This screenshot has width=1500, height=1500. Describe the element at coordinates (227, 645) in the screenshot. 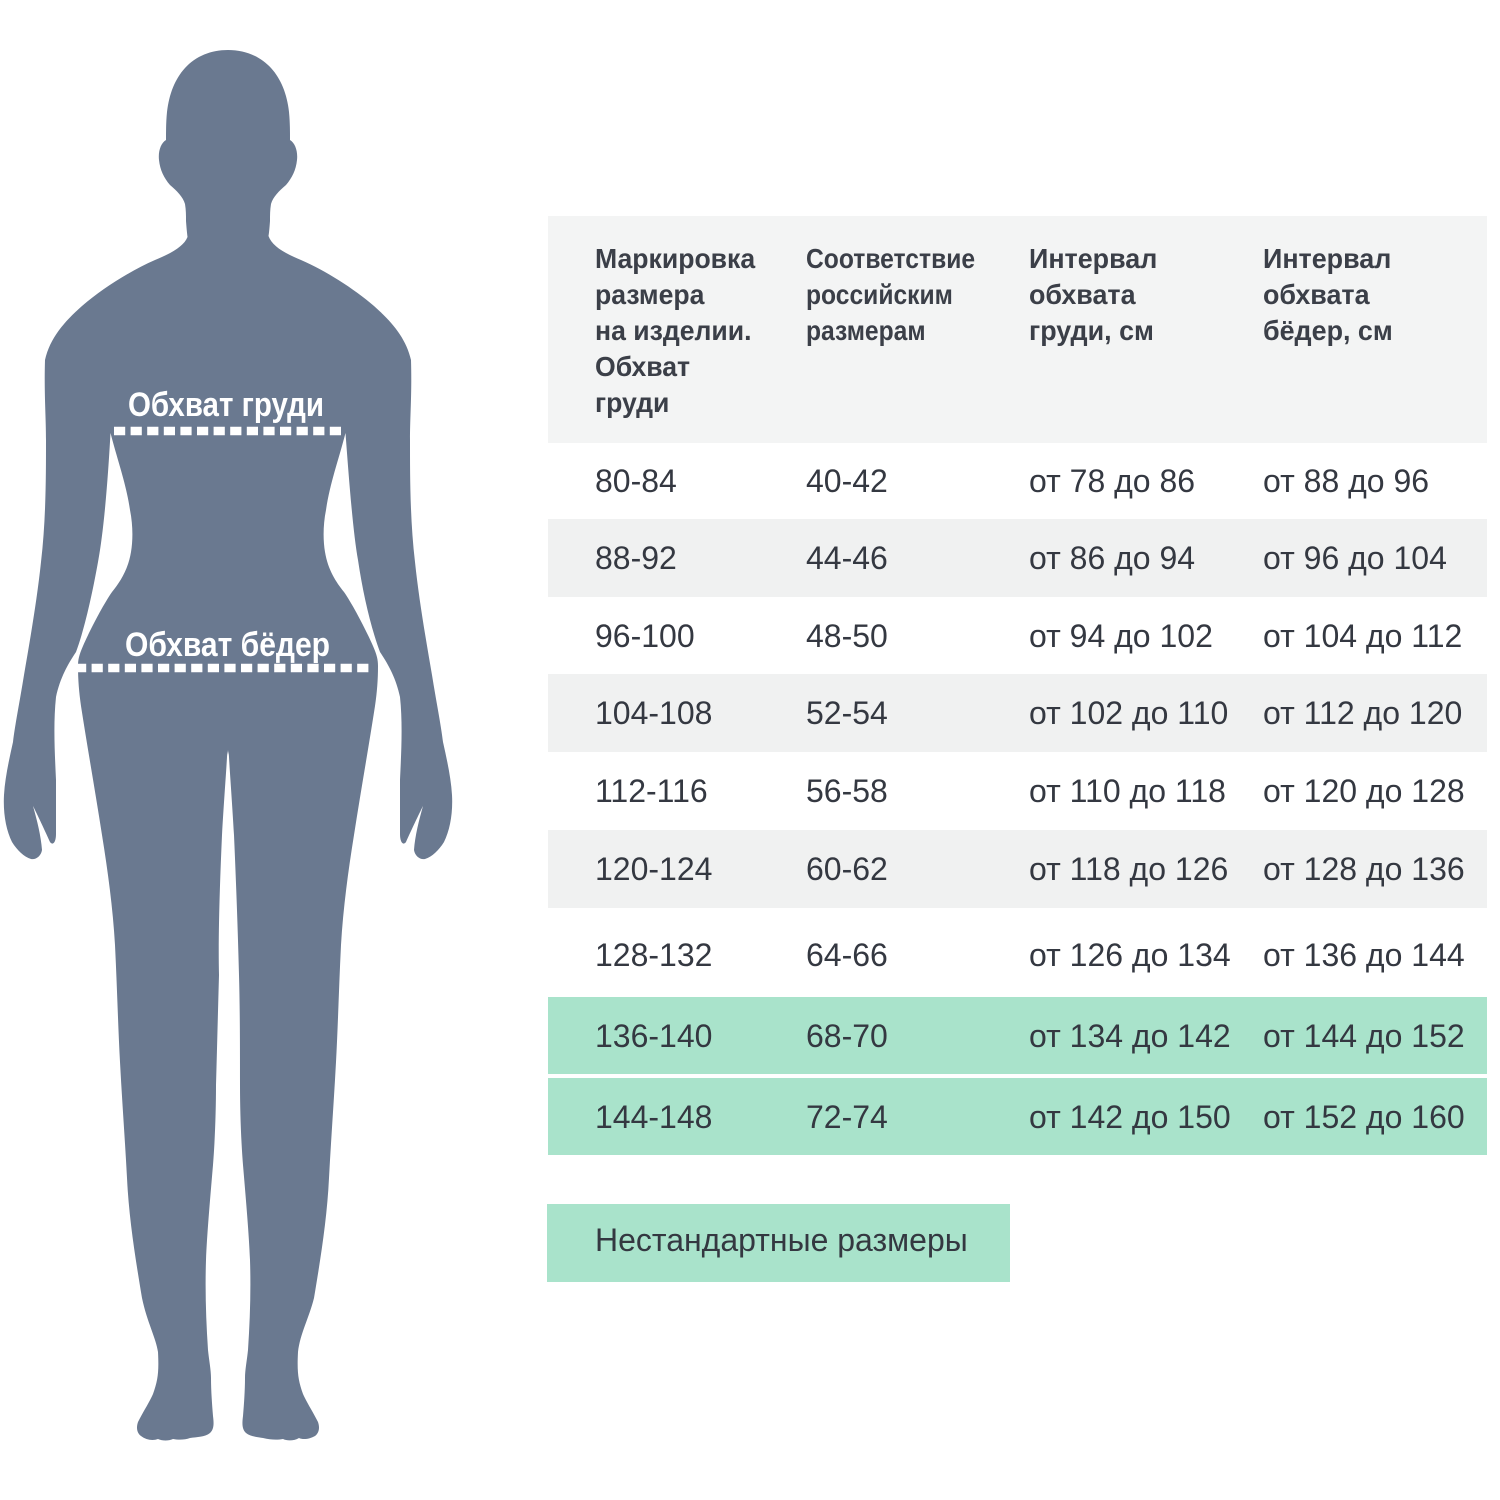

I see `svg-text: Обхват бёдер` at that location.